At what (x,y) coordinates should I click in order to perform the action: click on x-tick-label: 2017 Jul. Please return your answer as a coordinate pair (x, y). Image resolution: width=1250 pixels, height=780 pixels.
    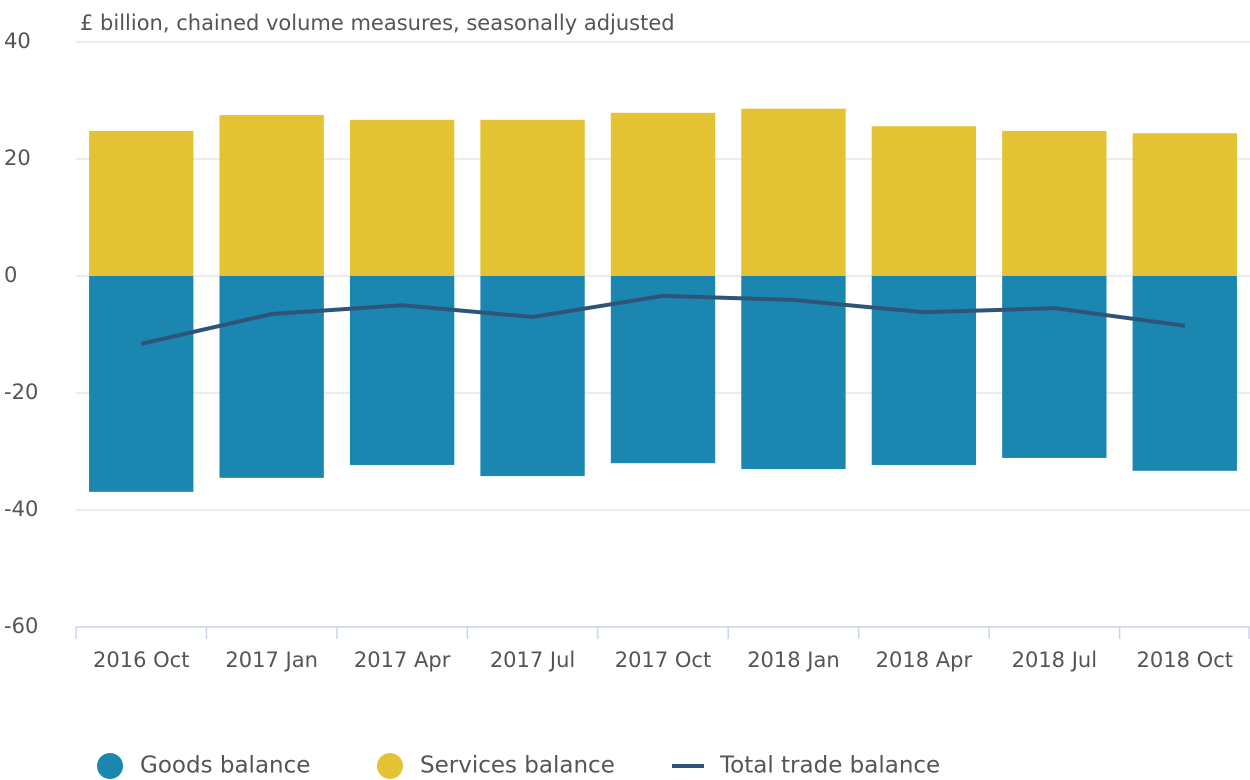
    Looking at the image, I should click on (532, 660).